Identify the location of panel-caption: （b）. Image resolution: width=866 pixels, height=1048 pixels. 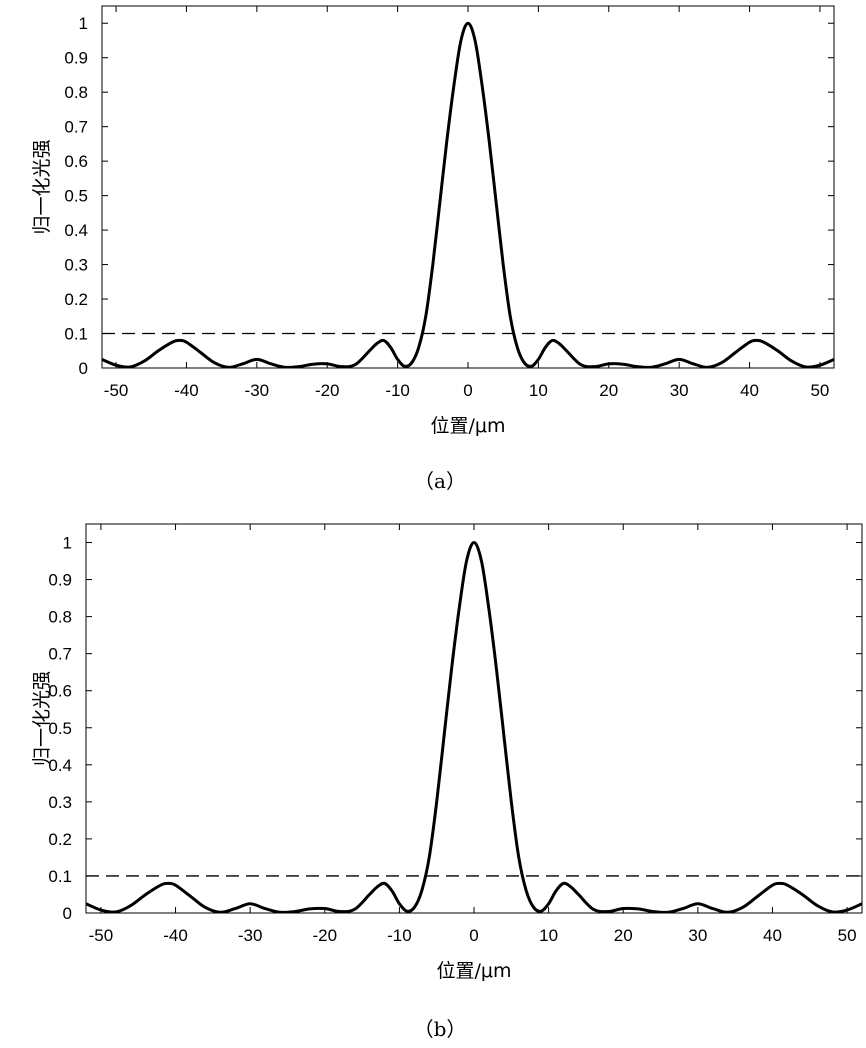
(440, 1029).